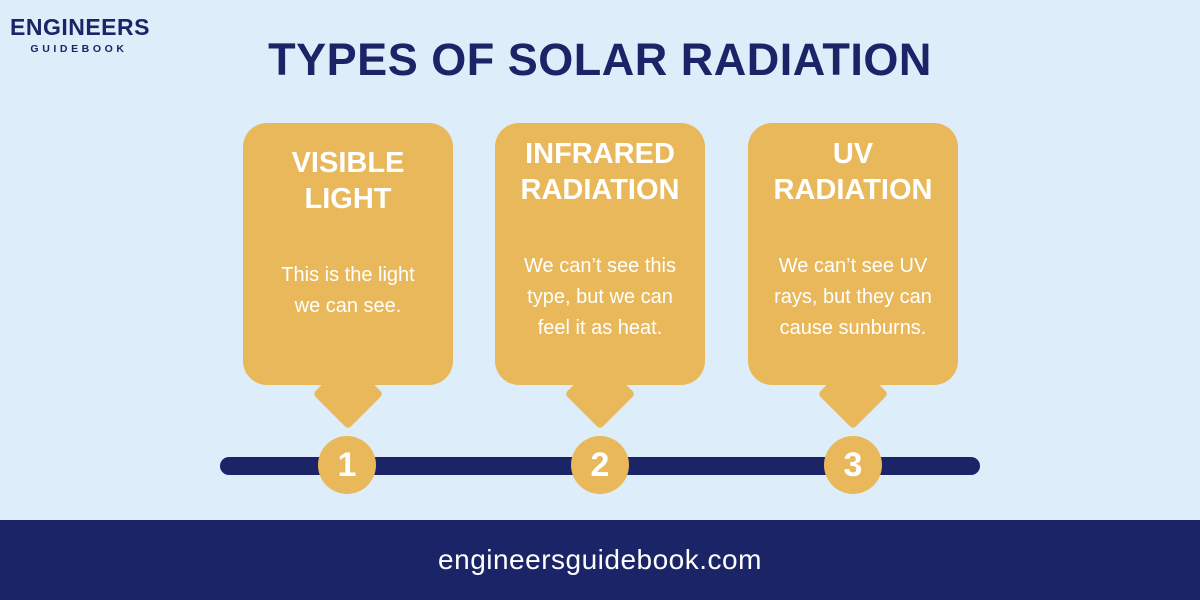  Describe the element at coordinates (347, 465) in the screenshot. I see `step-number-1: 1` at that location.